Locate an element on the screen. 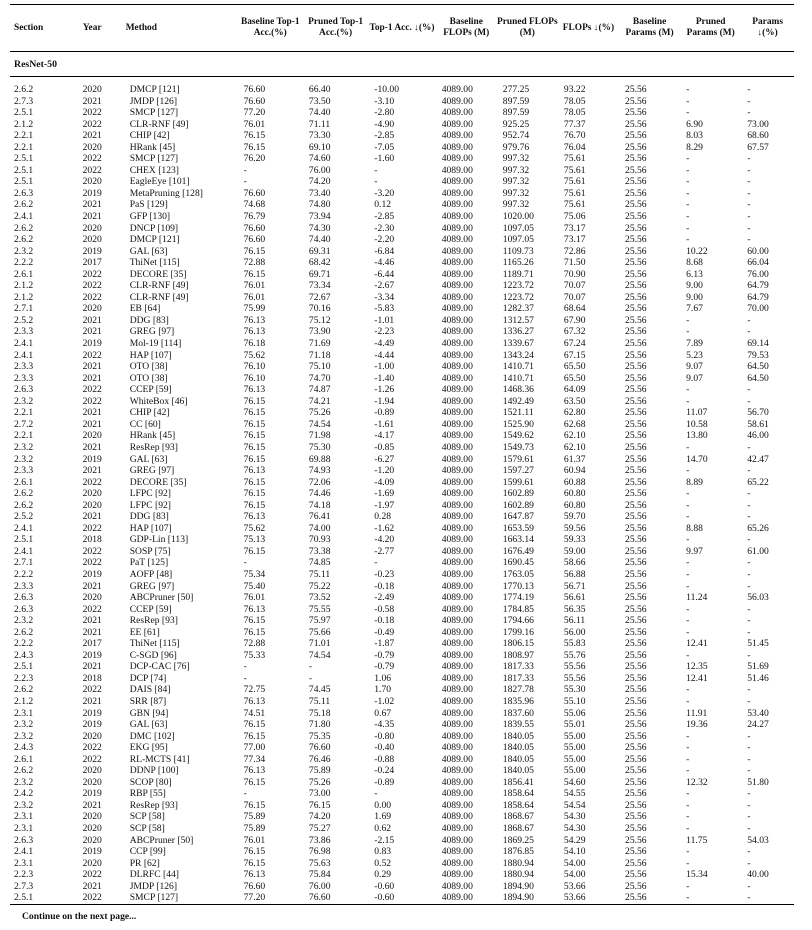 The image size is (812, 930). cell-acc-drop: -1.00 is located at coordinates (384, 367).